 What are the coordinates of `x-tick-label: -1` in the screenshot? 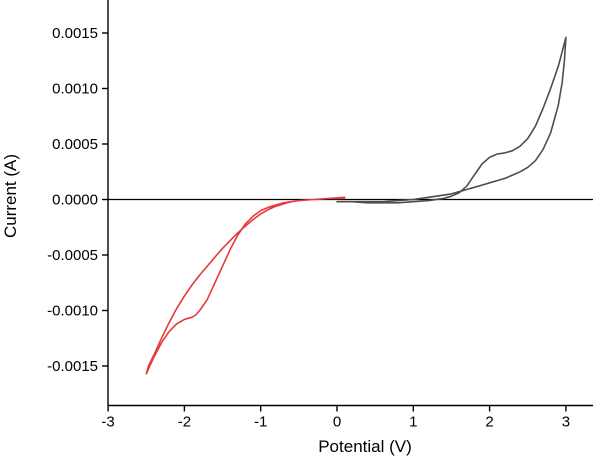 It's located at (260, 422).